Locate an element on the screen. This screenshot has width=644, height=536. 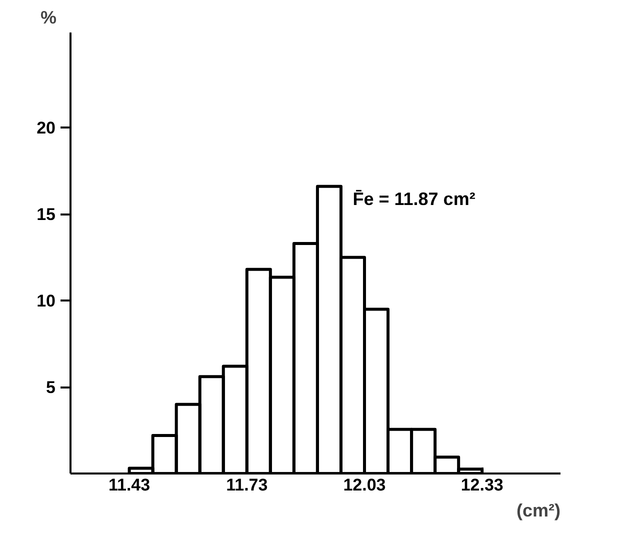
y-tick-label: 10 is located at coordinates (46, 301).